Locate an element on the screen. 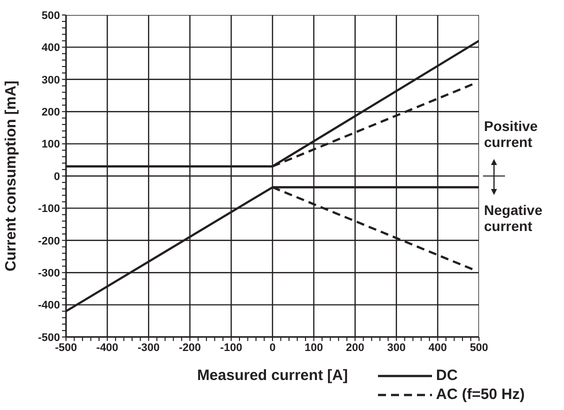 The image size is (564, 410). x-tick-label: 400 is located at coordinates (437, 348).